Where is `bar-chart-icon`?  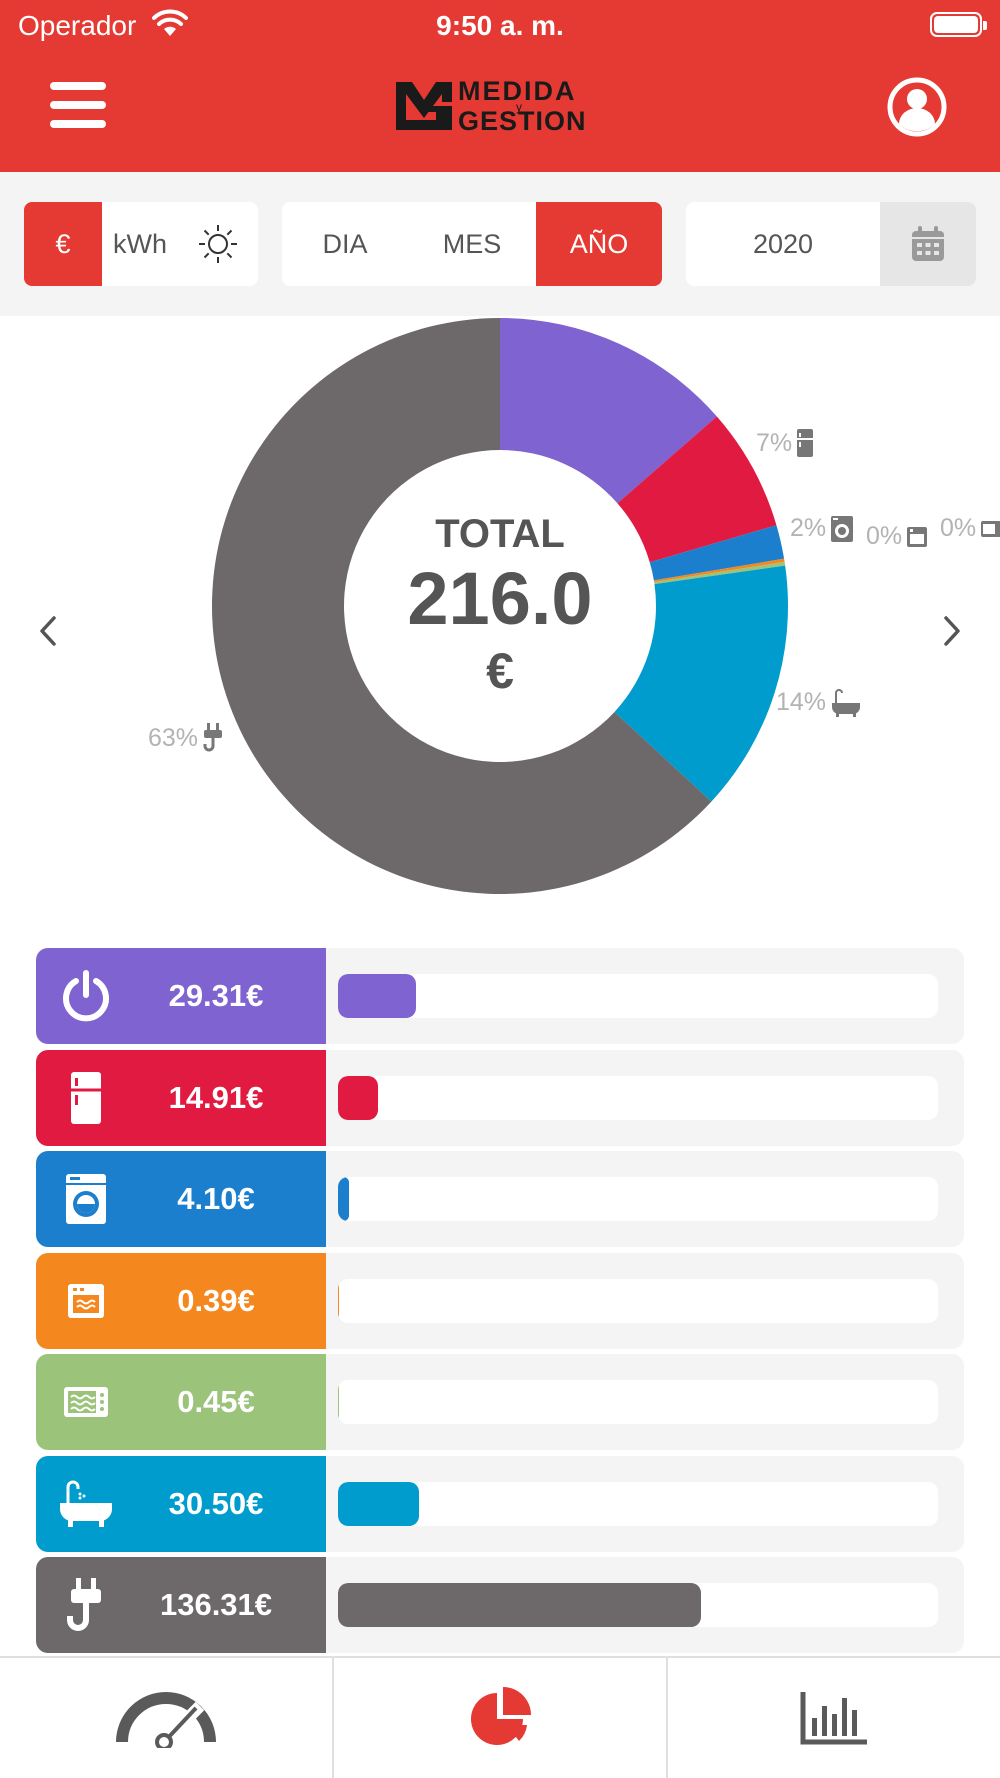 bar-chart-icon is located at coordinates (833, 1718).